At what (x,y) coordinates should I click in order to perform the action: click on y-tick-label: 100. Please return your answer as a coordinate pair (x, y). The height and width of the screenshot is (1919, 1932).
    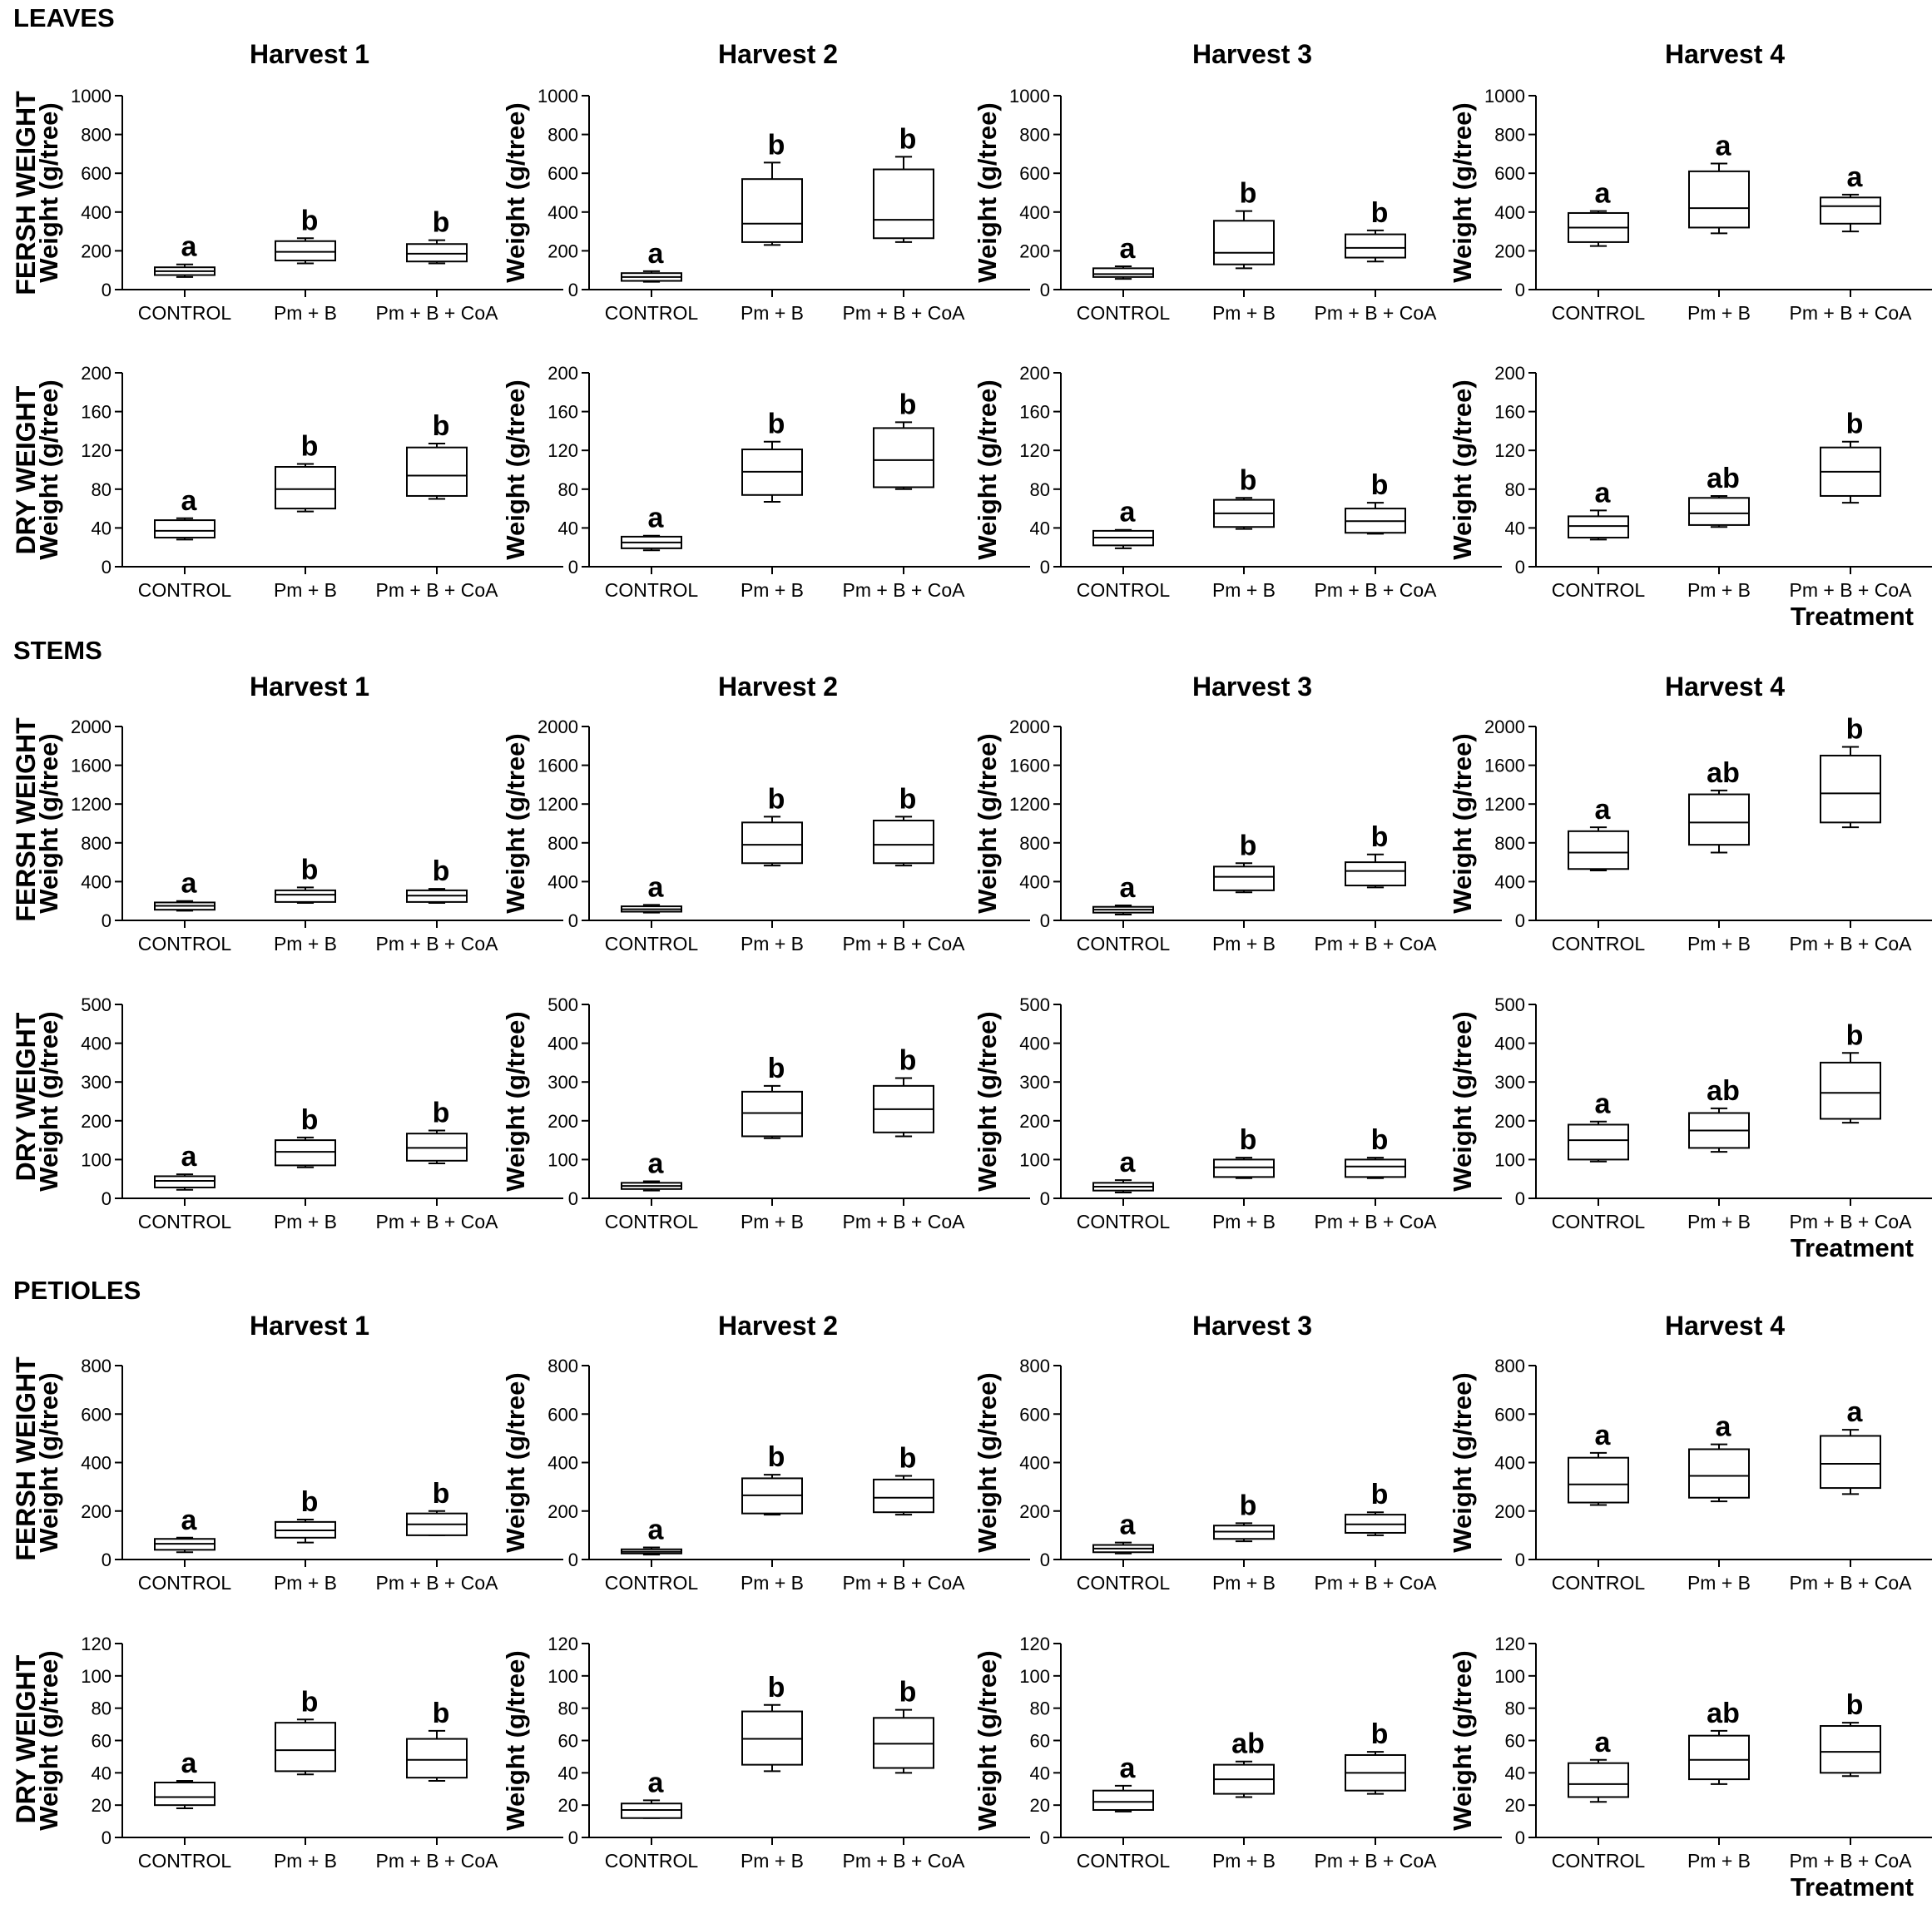
    Looking at the image, I should click on (1510, 1159).